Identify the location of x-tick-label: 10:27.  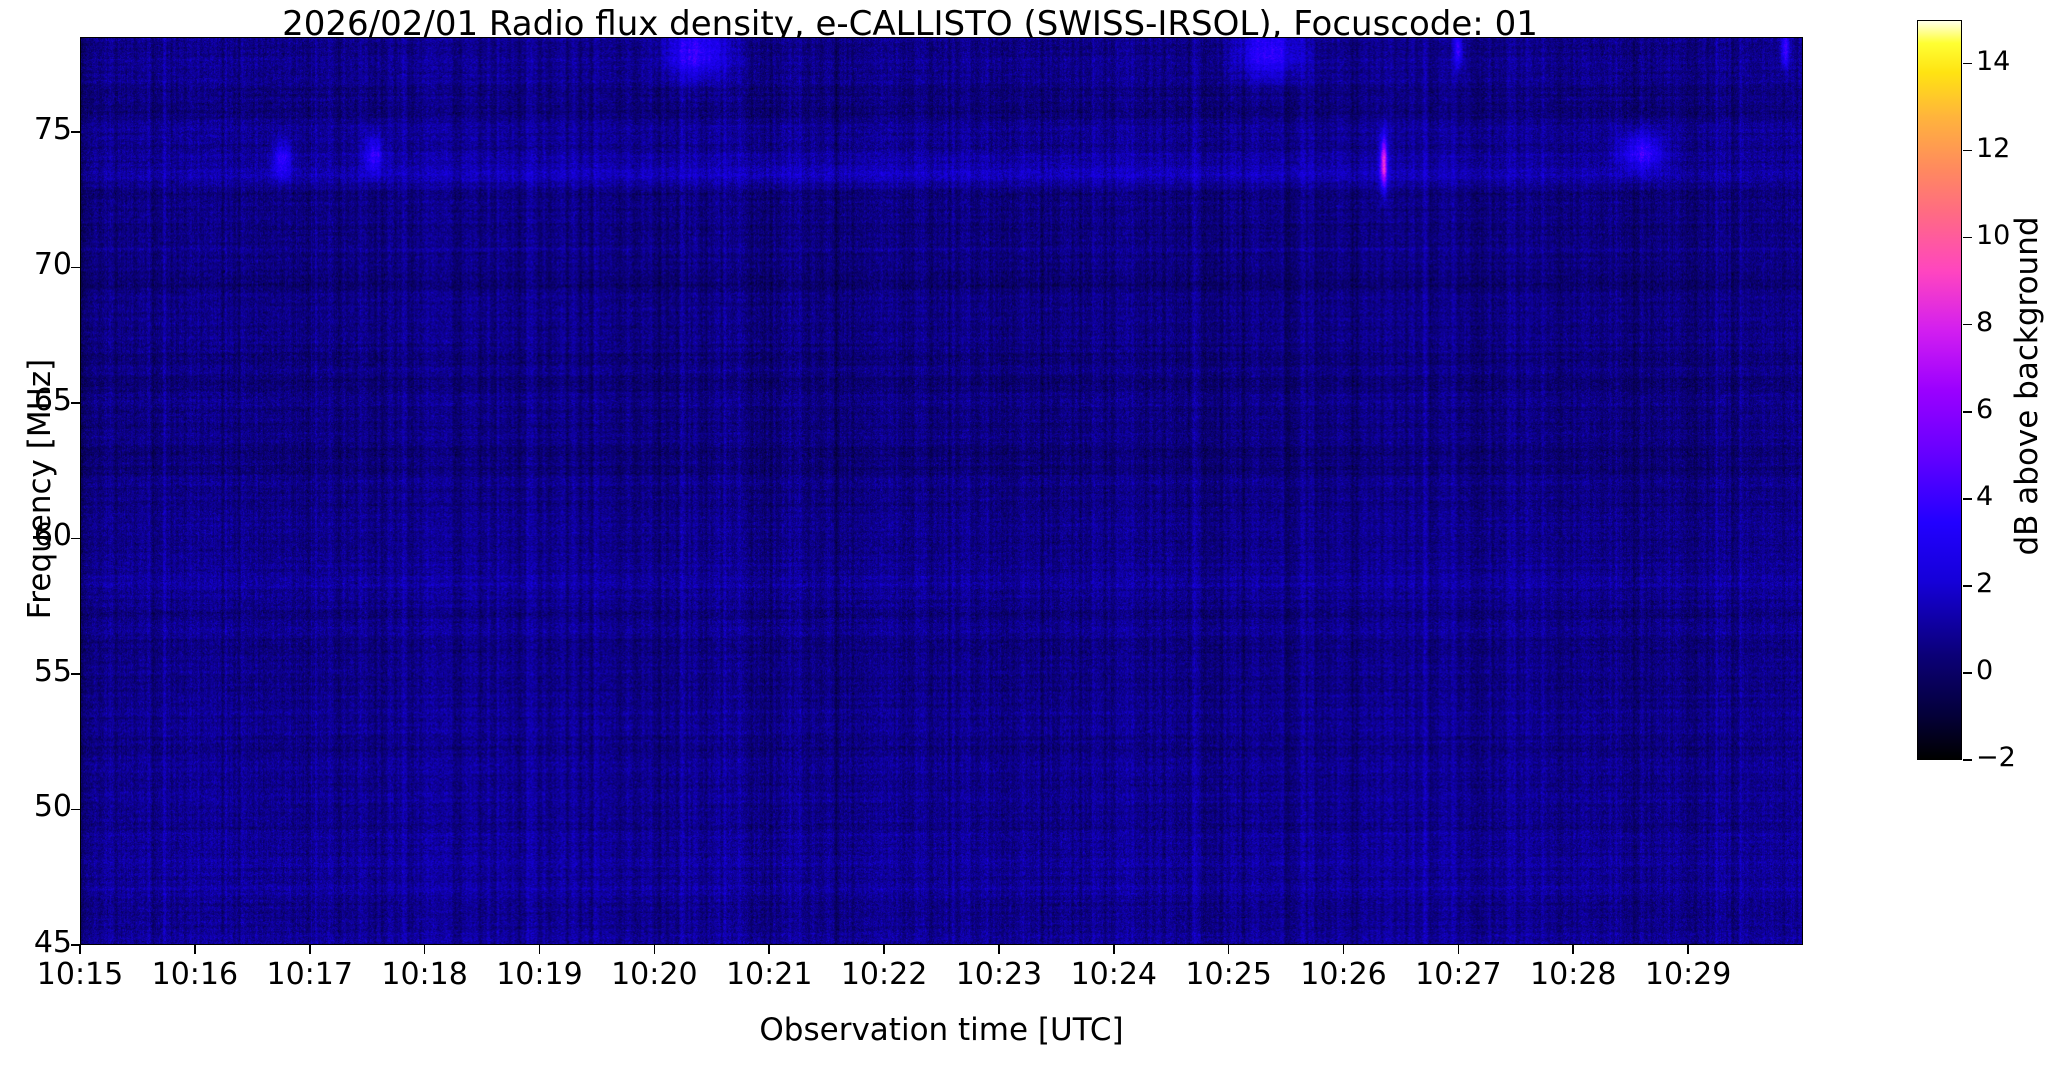
(1458, 974).